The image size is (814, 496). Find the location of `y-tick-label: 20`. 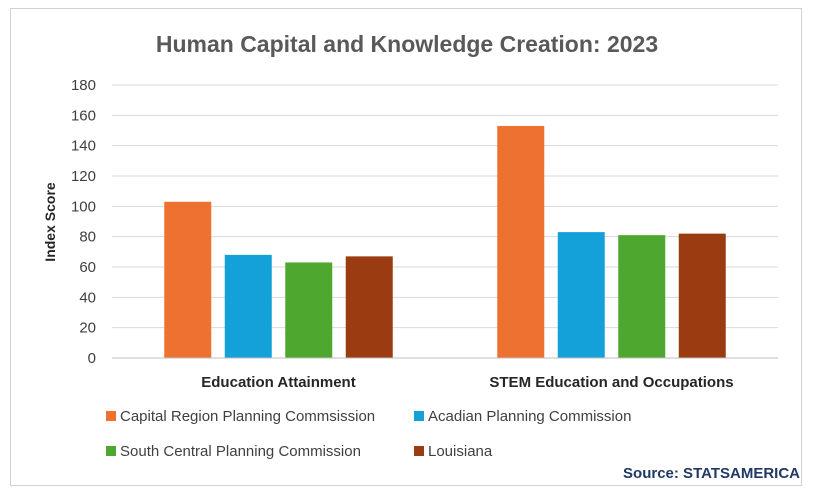

y-tick-label: 20 is located at coordinates (87, 328).